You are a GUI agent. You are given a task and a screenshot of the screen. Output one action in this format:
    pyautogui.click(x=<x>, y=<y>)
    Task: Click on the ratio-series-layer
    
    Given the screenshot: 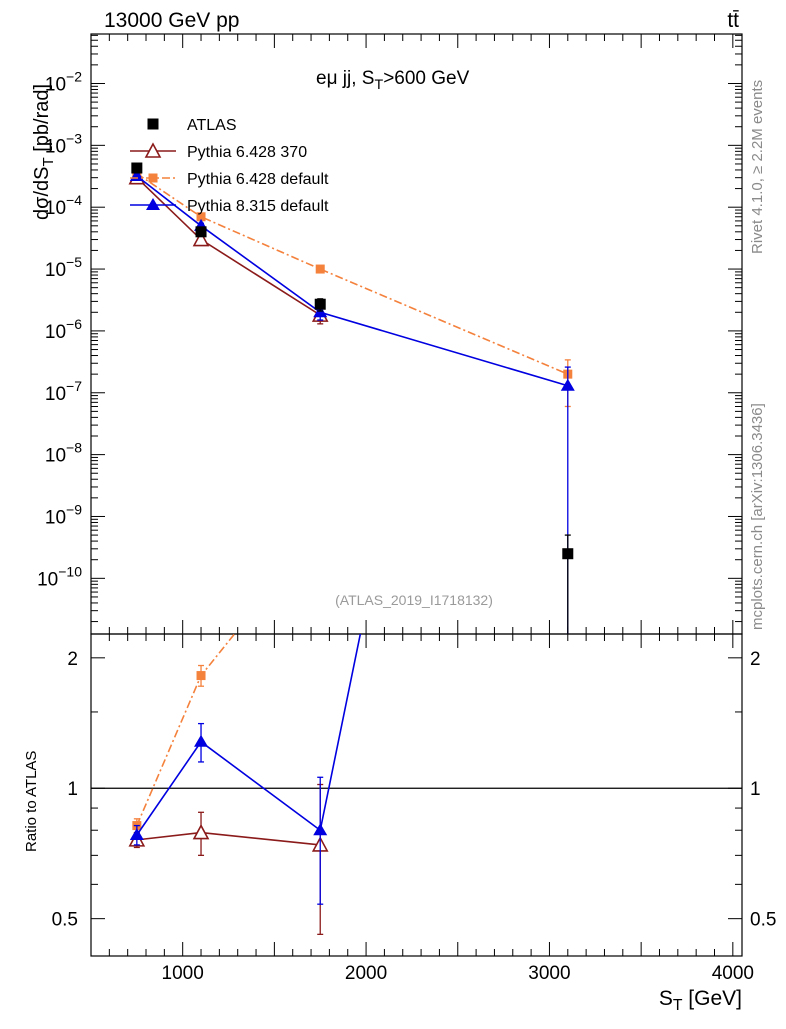 What is the action you would take?
    pyautogui.click(x=245, y=729)
    